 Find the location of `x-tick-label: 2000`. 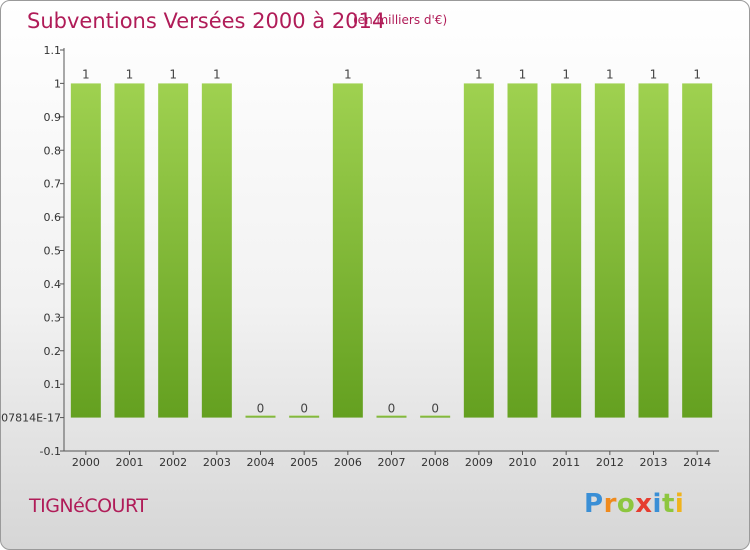

x-tick-label: 2000 is located at coordinates (86, 462).